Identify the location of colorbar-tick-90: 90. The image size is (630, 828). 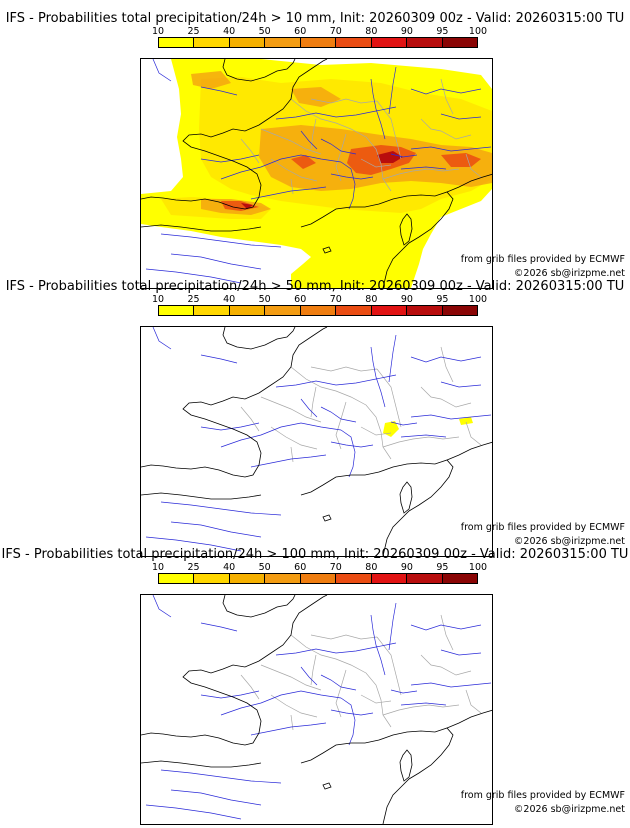
(406, 567).